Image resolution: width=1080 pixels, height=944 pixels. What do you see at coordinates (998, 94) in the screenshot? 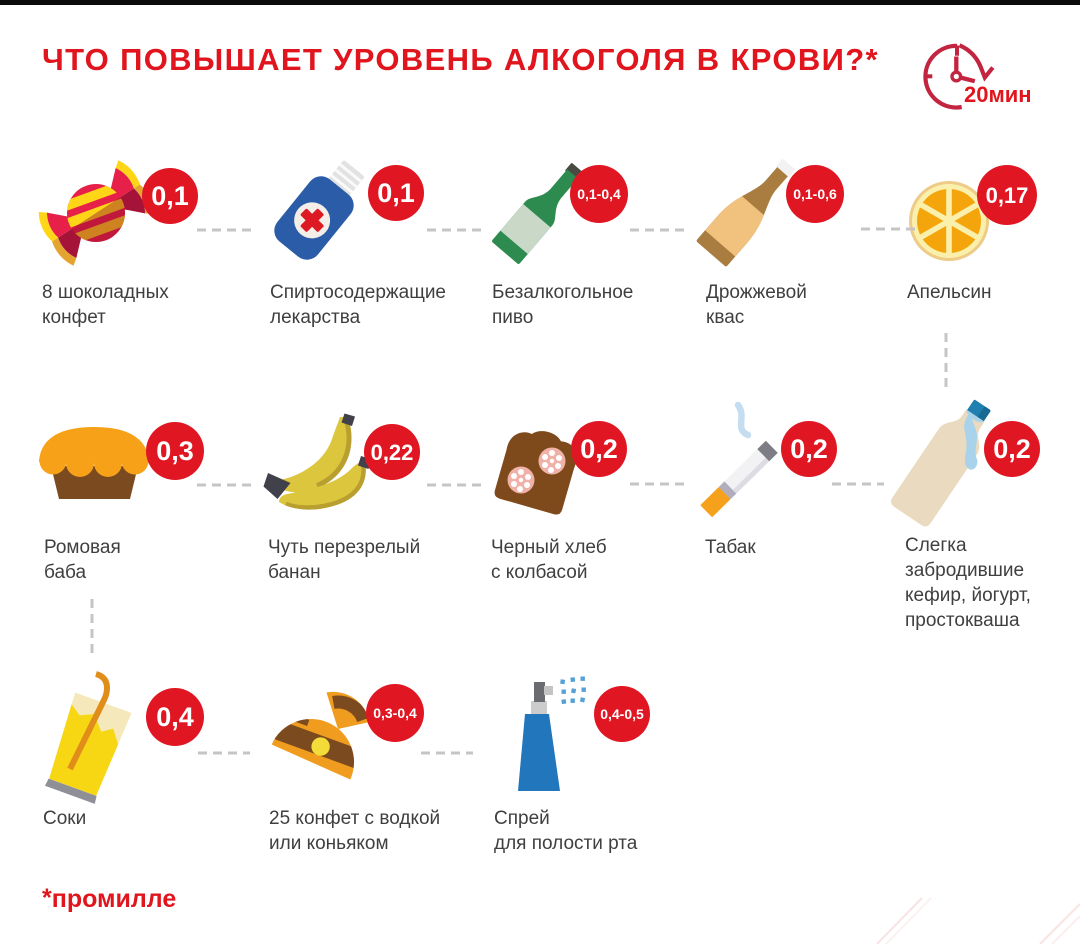
I see `svg-text: 20мин` at bounding box center [998, 94].